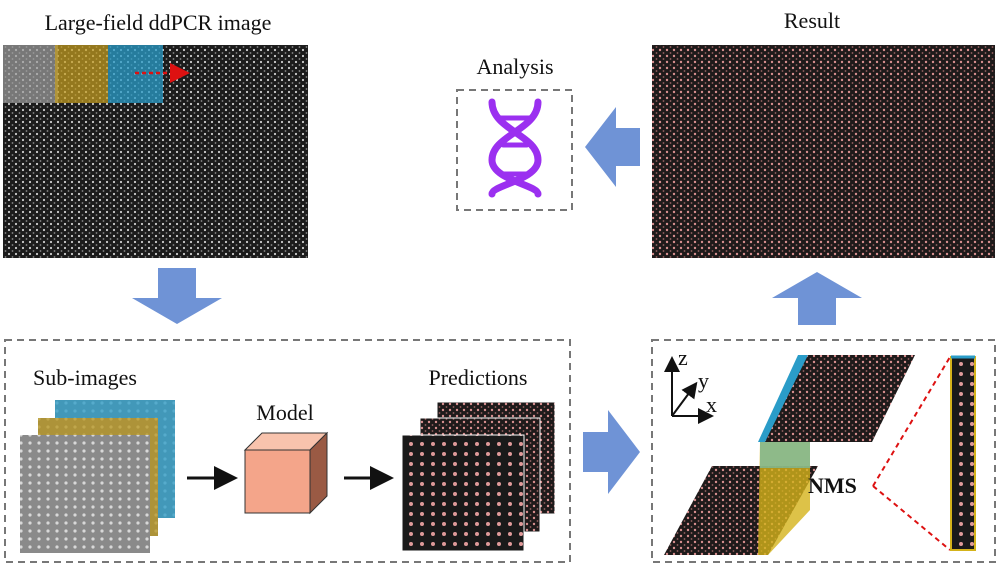  Describe the element at coordinates (158, 22) in the screenshot. I see `large-field-title: Large-field ddPCR image` at that location.